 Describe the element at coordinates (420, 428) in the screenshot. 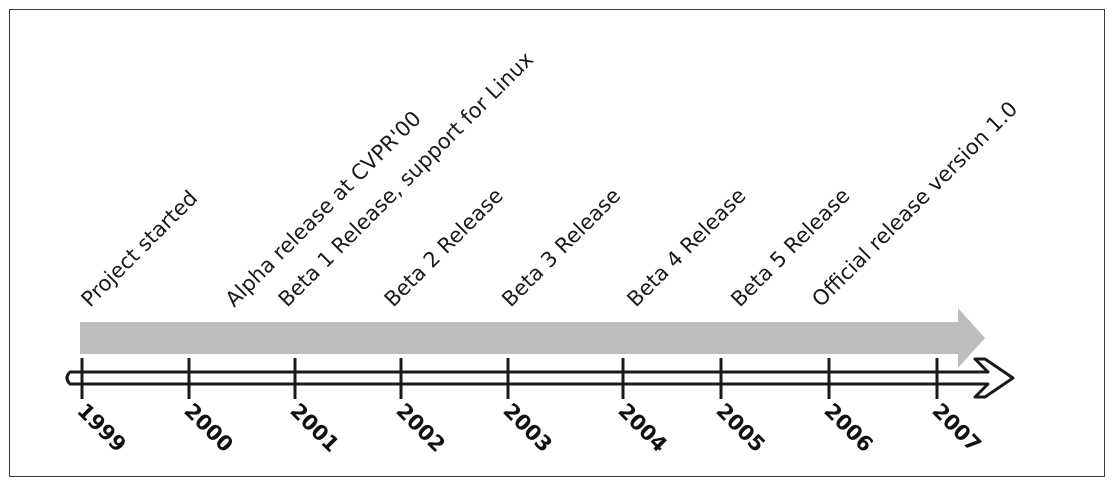

I see `year-label-2002: 2002` at that location.